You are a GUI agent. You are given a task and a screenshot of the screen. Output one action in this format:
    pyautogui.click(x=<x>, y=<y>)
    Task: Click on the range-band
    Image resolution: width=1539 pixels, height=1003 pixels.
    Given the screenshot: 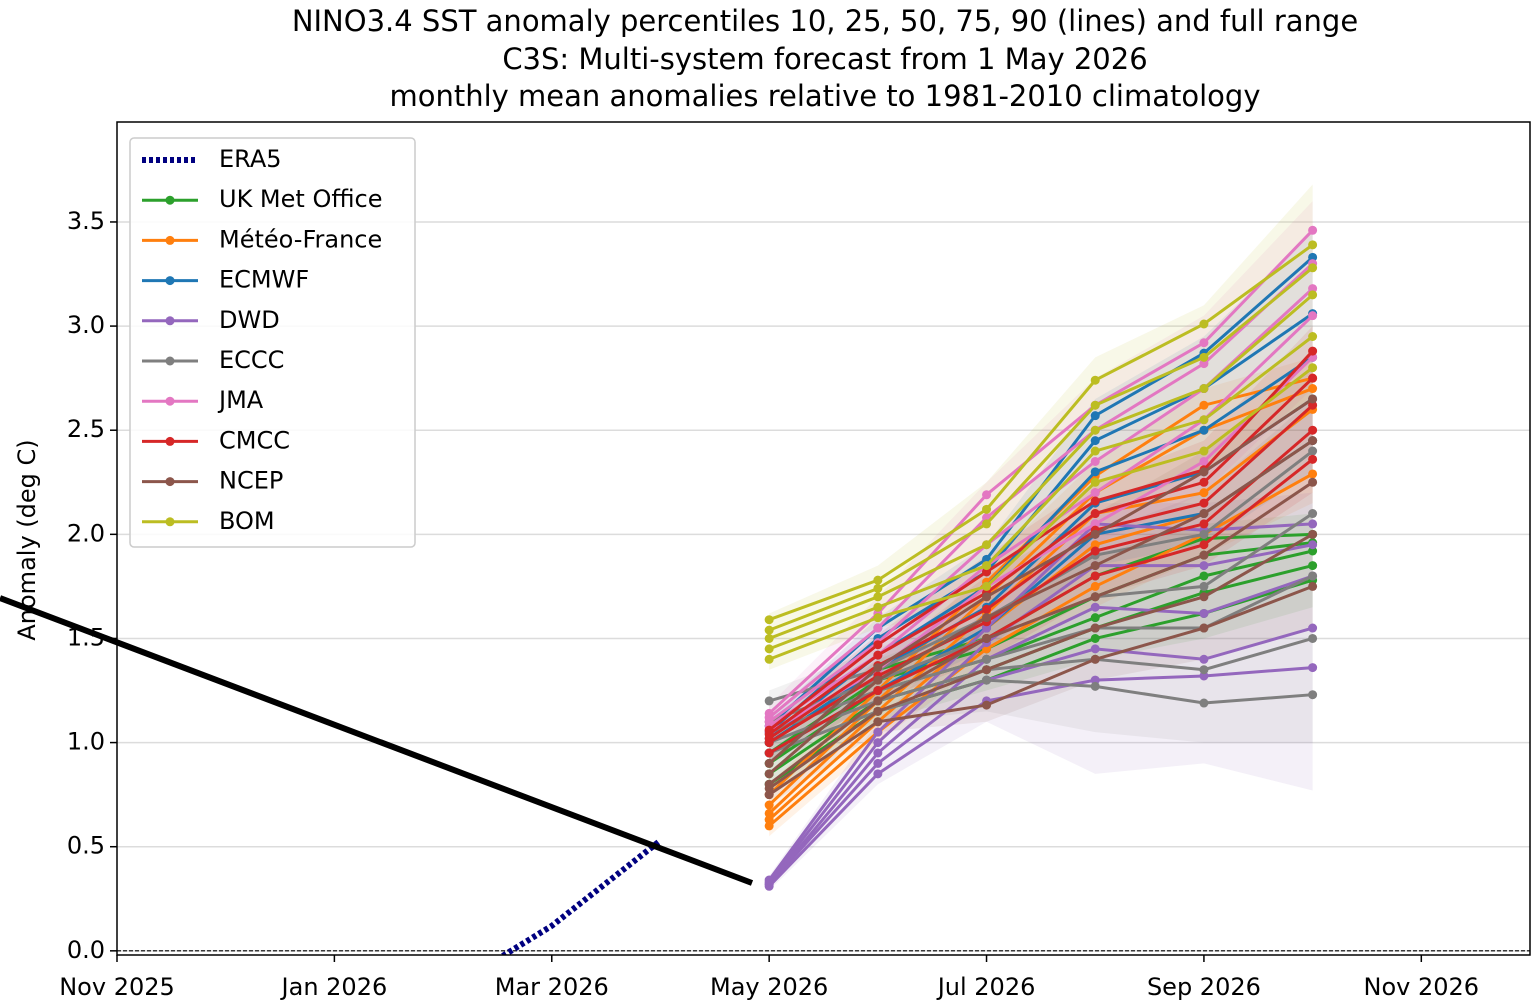 What is the action you would take?
    pyautogui.click(x=1041, y=654)
    